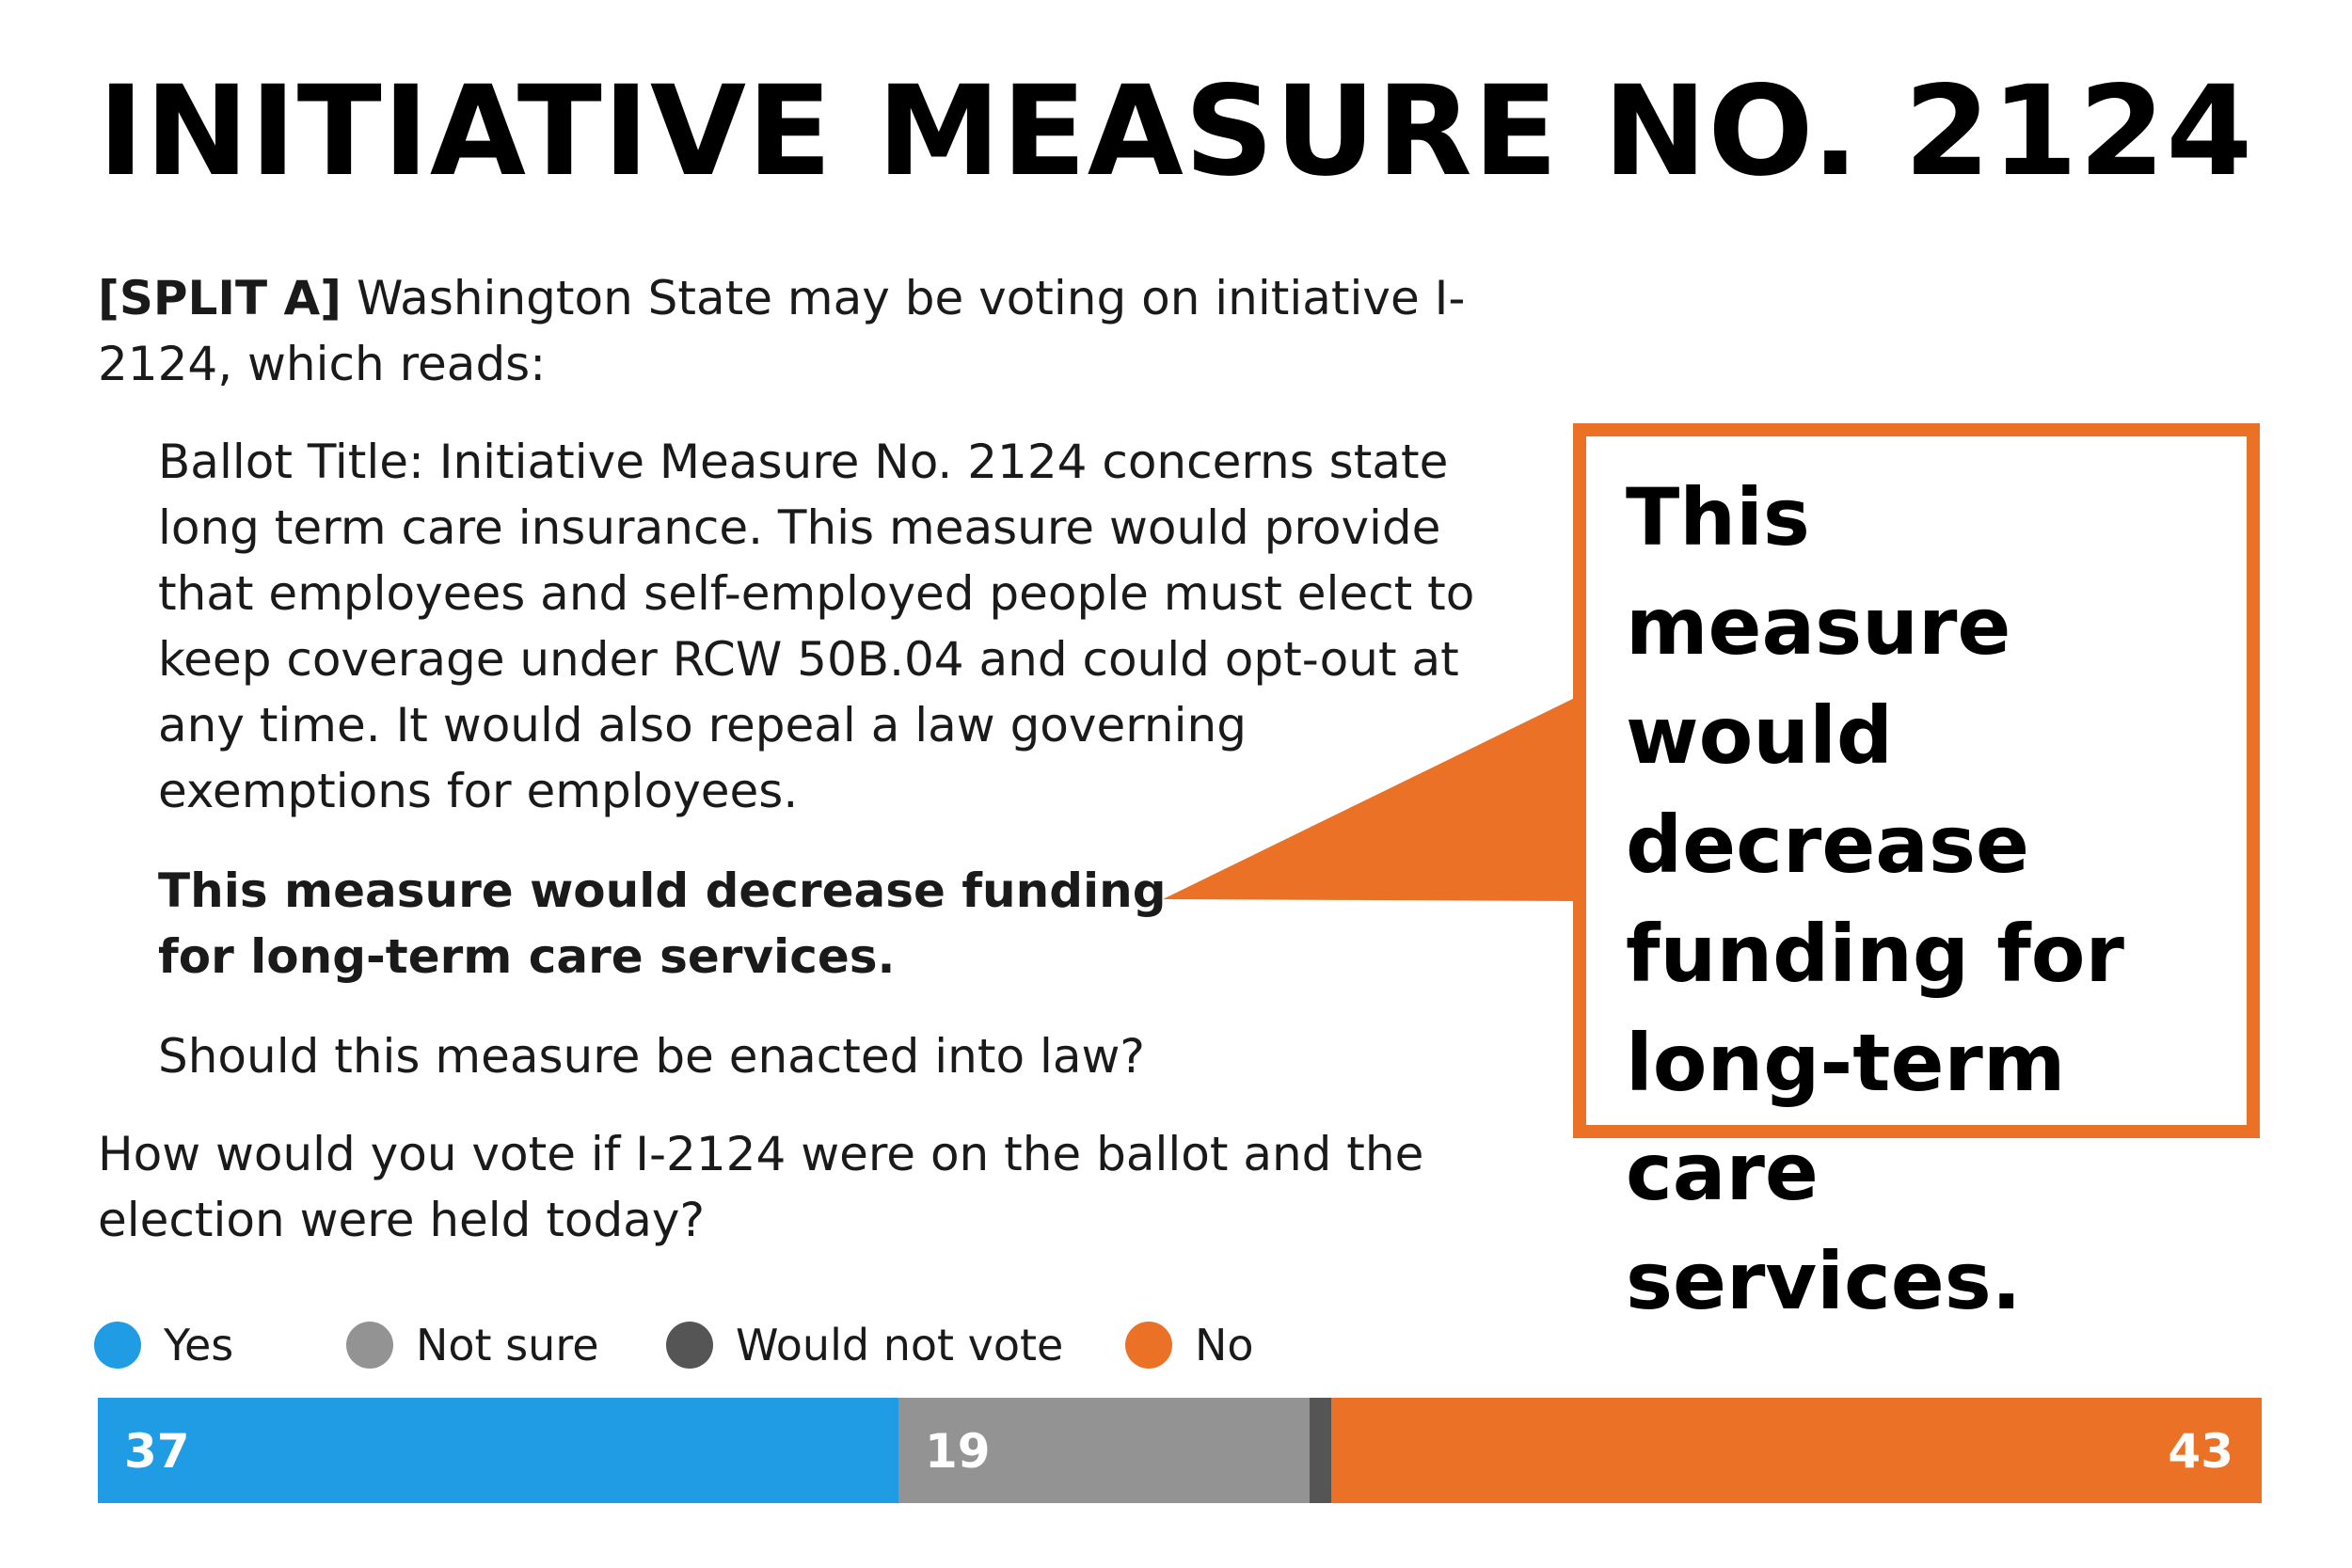 Image resolution: width=2352 pixels, height=1568 pixels. I want to click on chart-legend: Yes Not sure Would not vote No, so click(674, 1345).